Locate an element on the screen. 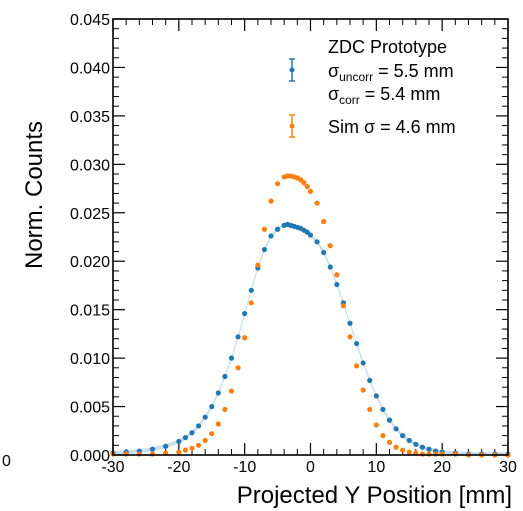 Image resolution: width=523 pixels, height=511 pixels. legend-value-uncorr: = 5.5 mm is located at coordinates (413, 71).